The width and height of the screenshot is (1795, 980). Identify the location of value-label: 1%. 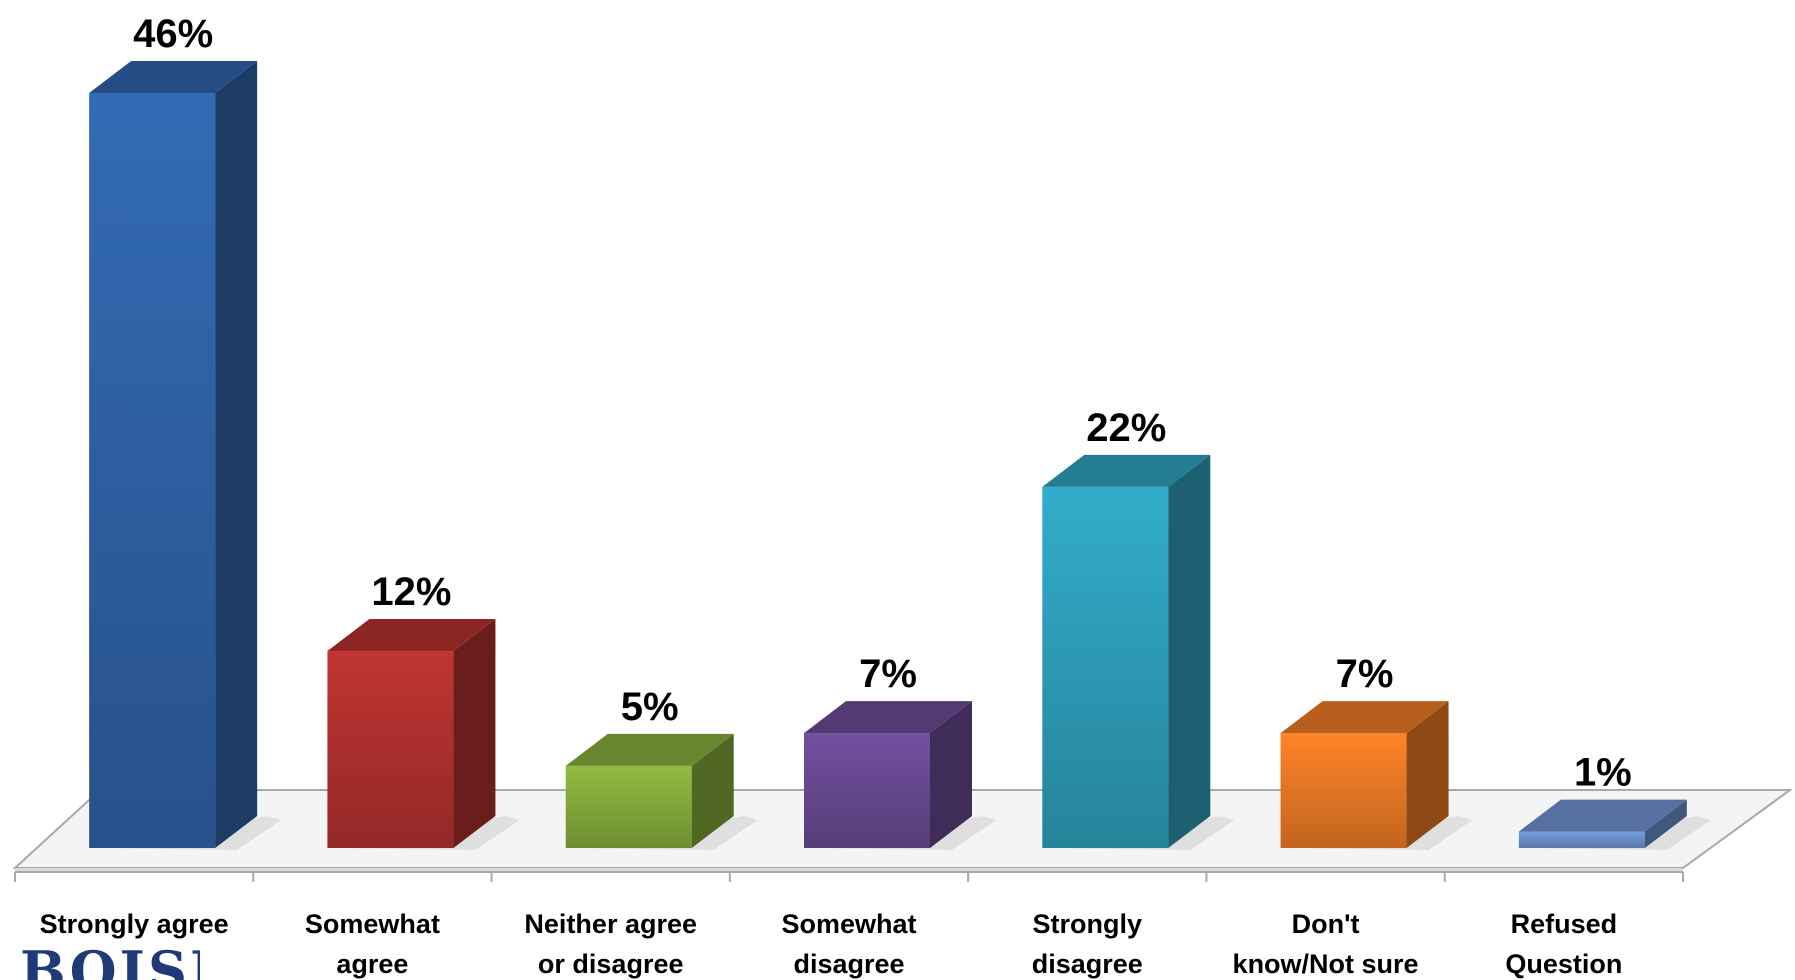
(1603, 773).